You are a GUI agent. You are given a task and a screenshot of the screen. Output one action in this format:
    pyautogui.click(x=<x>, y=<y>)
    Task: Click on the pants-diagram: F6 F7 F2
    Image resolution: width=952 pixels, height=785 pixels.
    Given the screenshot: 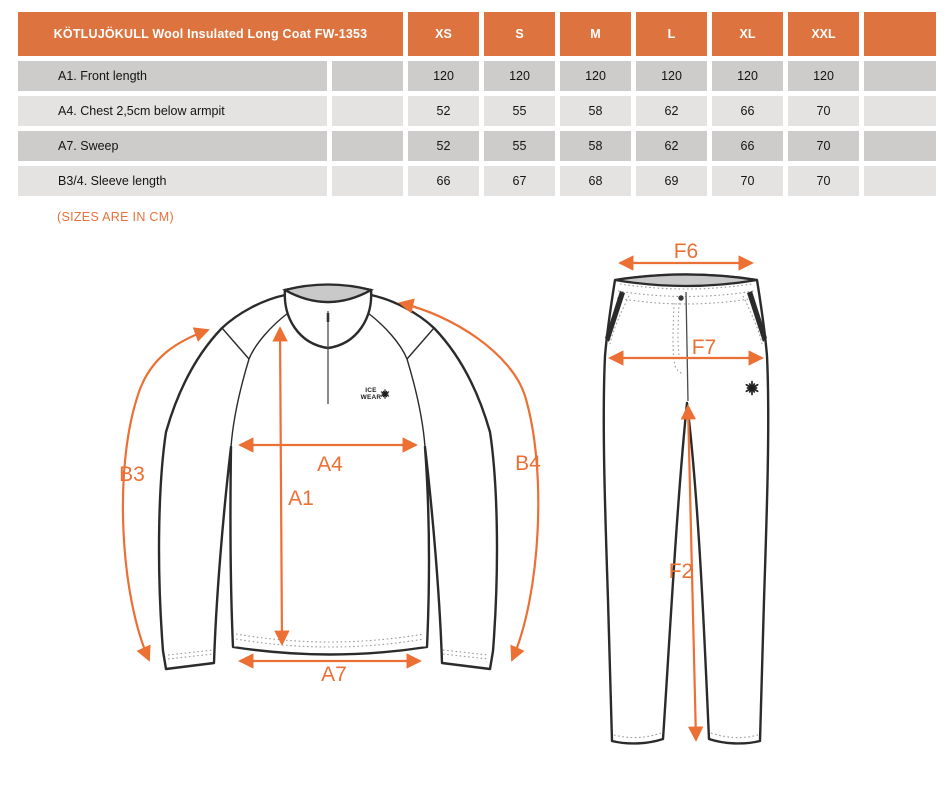 What is the action you would take?
    pyautogui.click(x=686, y=492)
    